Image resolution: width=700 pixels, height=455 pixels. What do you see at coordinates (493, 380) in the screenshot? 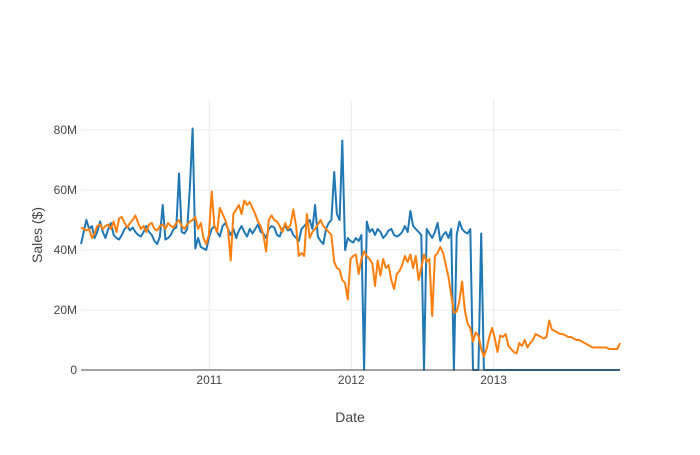
I see `x-tick-label: 2013` at bounding box center [493, 380].